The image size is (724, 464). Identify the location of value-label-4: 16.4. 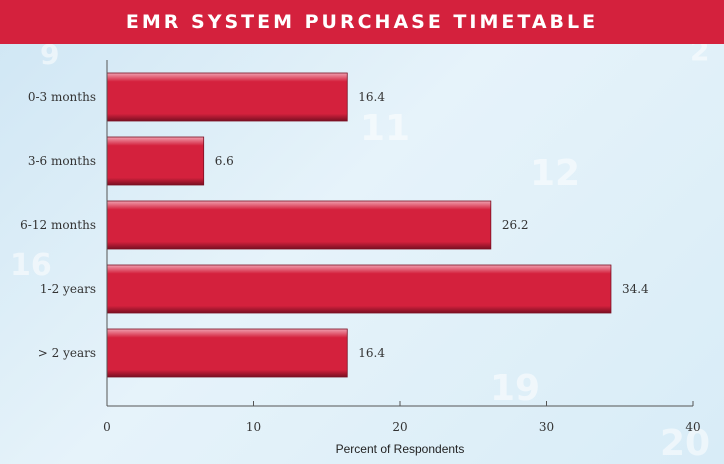
(371, 353).